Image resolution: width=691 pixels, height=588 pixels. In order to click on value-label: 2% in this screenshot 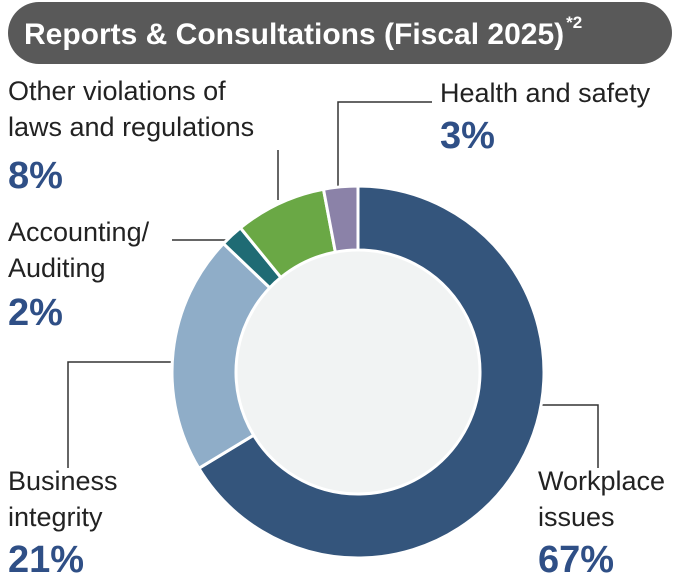, I will do `click(35, 313)`.